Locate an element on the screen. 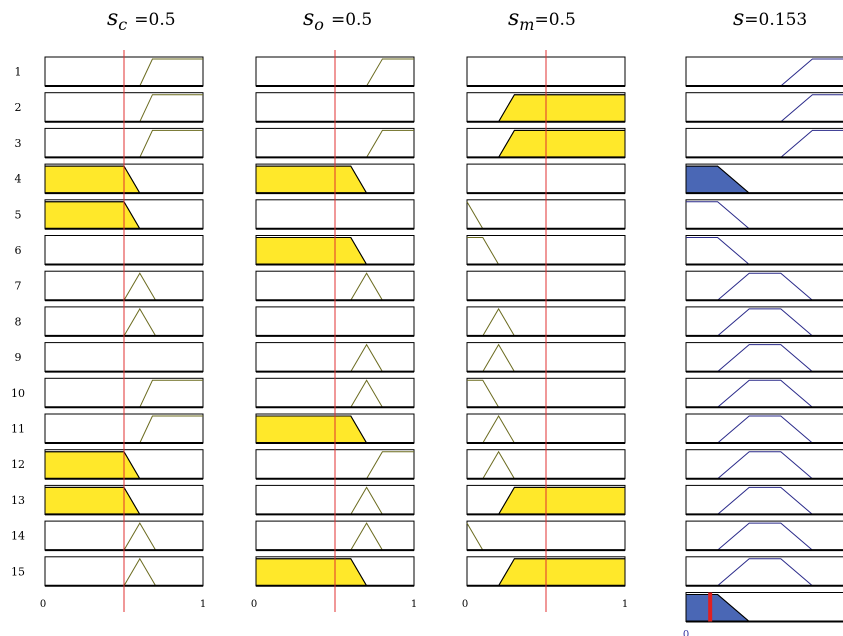  row-label: 8 is located at coordinates (18, 321).